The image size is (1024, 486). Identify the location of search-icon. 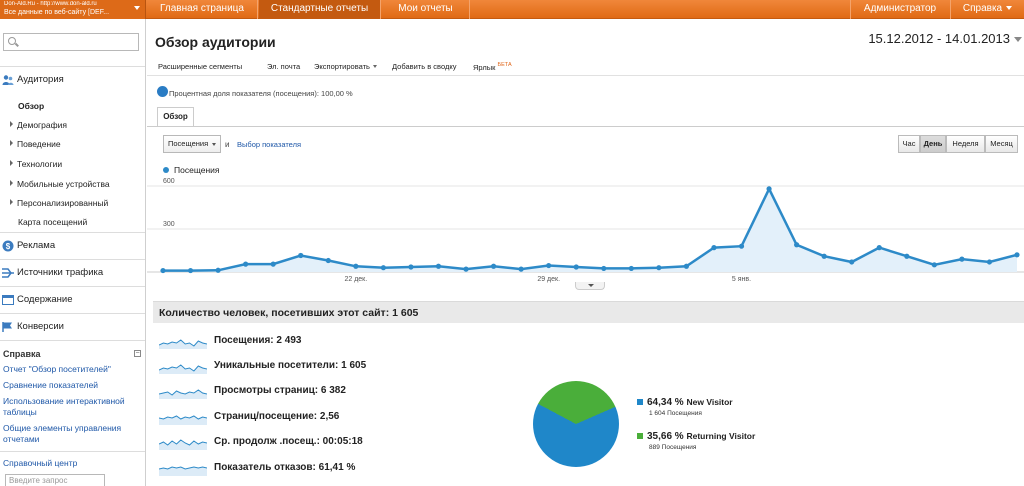
(12, 41).